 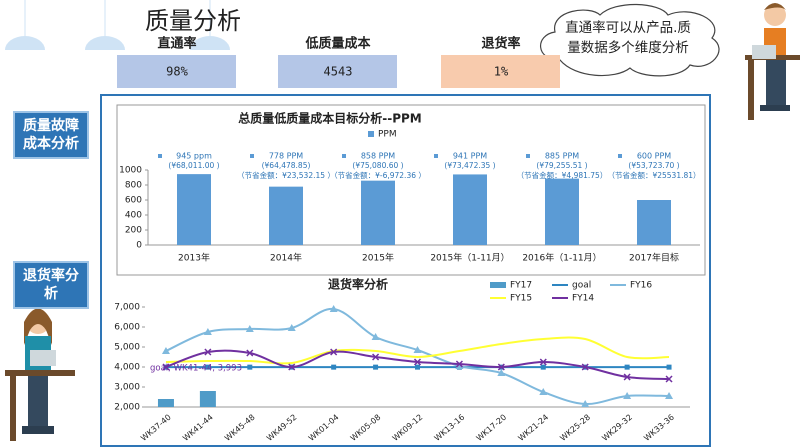 I want to click on x-tick-label: WK41-44, so click(x=198, y=428).